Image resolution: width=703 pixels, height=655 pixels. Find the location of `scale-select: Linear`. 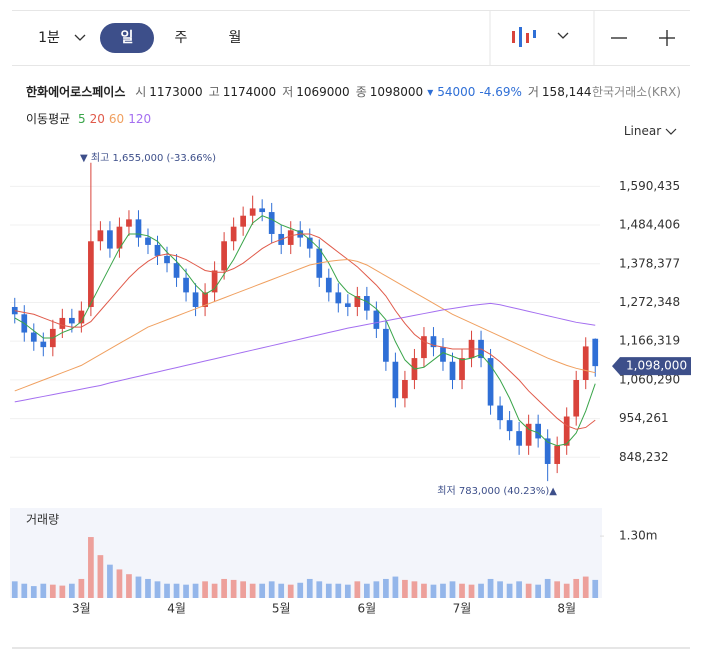

scale-select: Linear is located at coordinates (650, 131).